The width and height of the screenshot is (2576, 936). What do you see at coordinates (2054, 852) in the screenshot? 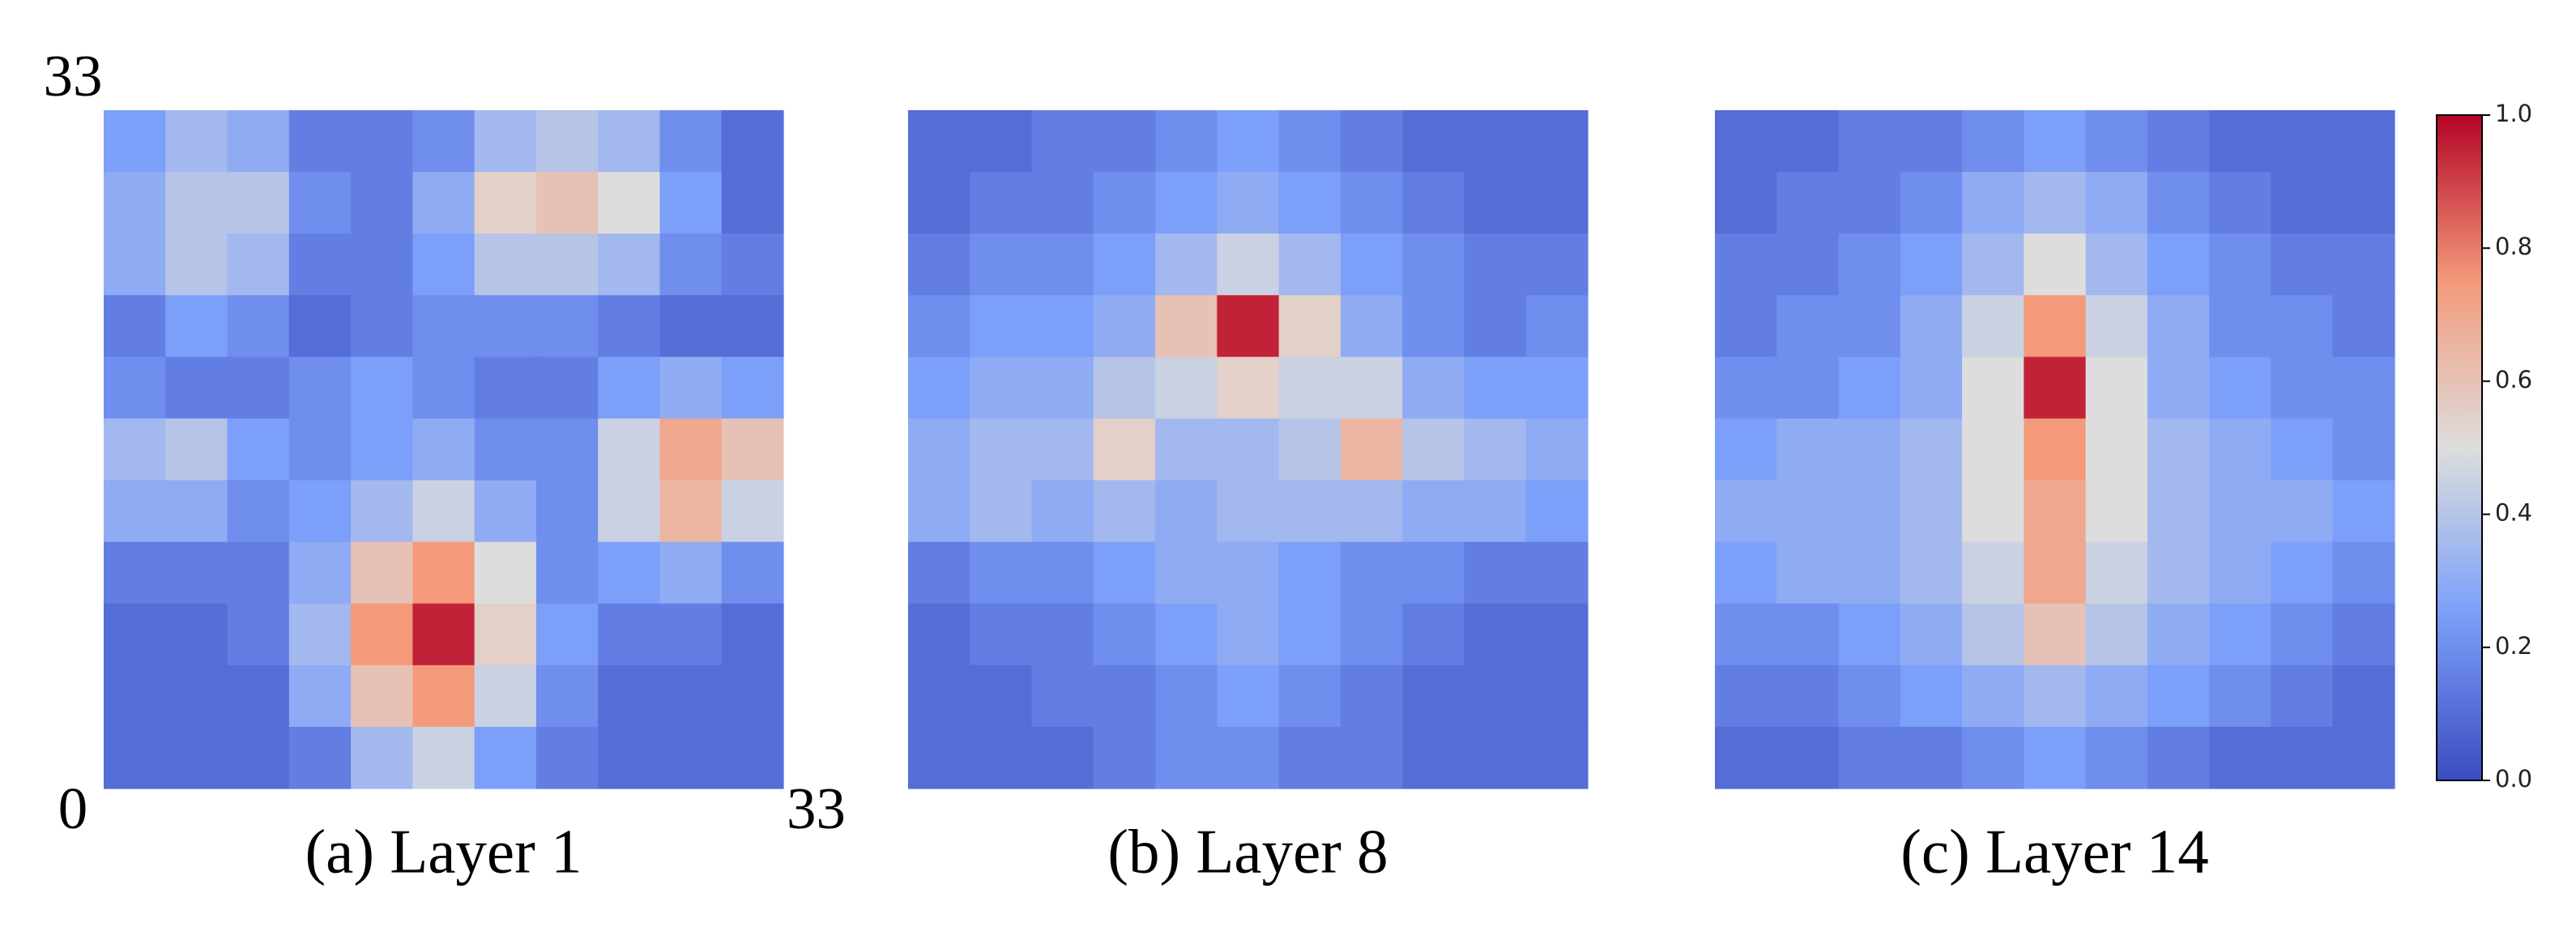
I see `panel-caption: (c) Layer 14` at bounding box center [2054, 852].